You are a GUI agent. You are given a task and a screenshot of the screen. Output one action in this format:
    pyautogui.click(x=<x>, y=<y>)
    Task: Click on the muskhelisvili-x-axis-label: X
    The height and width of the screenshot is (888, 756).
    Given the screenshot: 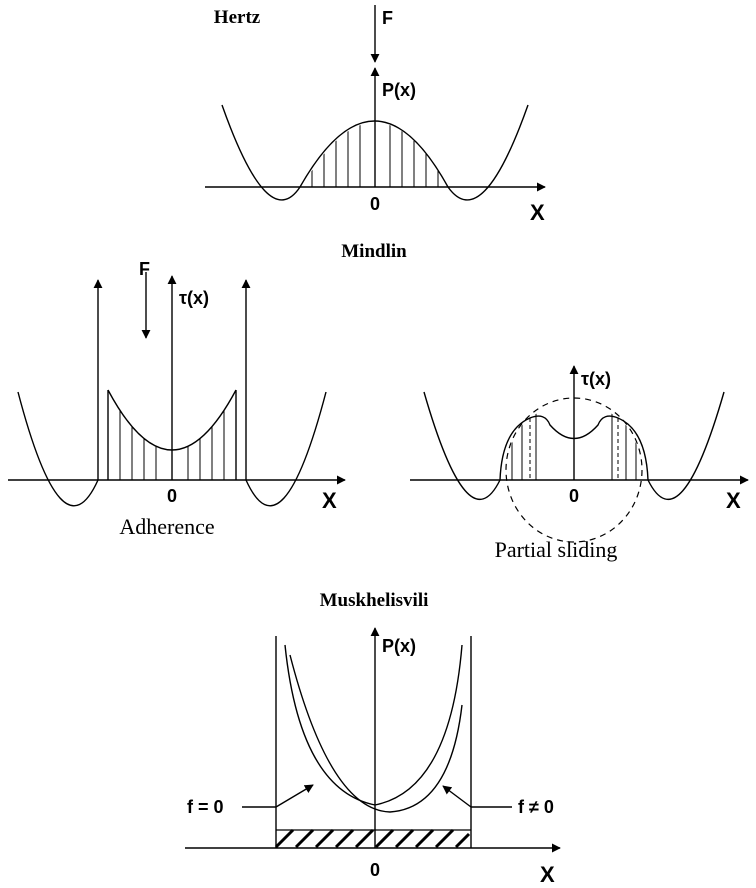 What is the action you would take?
    pyautogui.click(x=547, y=874)
    